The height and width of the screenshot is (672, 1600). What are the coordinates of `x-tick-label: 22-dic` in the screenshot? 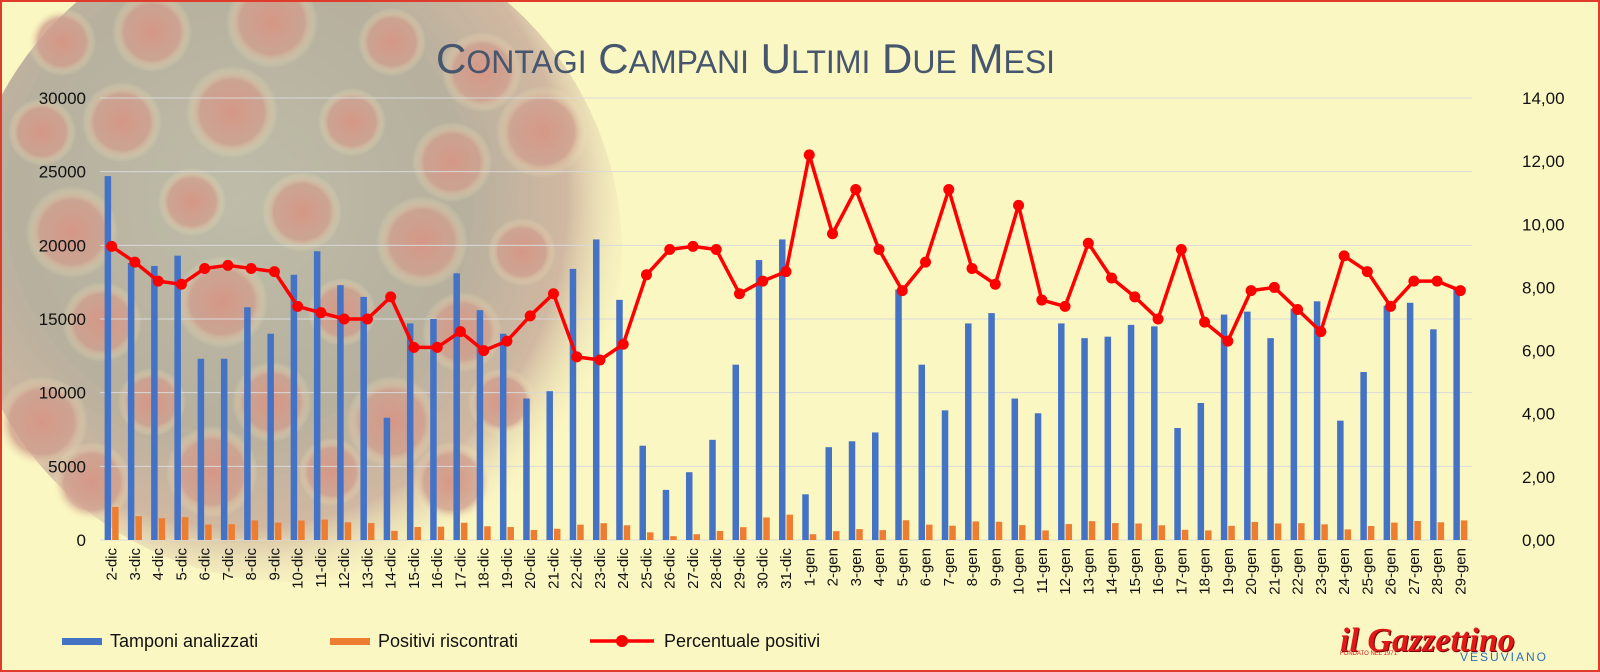 It's located at (577, 568).